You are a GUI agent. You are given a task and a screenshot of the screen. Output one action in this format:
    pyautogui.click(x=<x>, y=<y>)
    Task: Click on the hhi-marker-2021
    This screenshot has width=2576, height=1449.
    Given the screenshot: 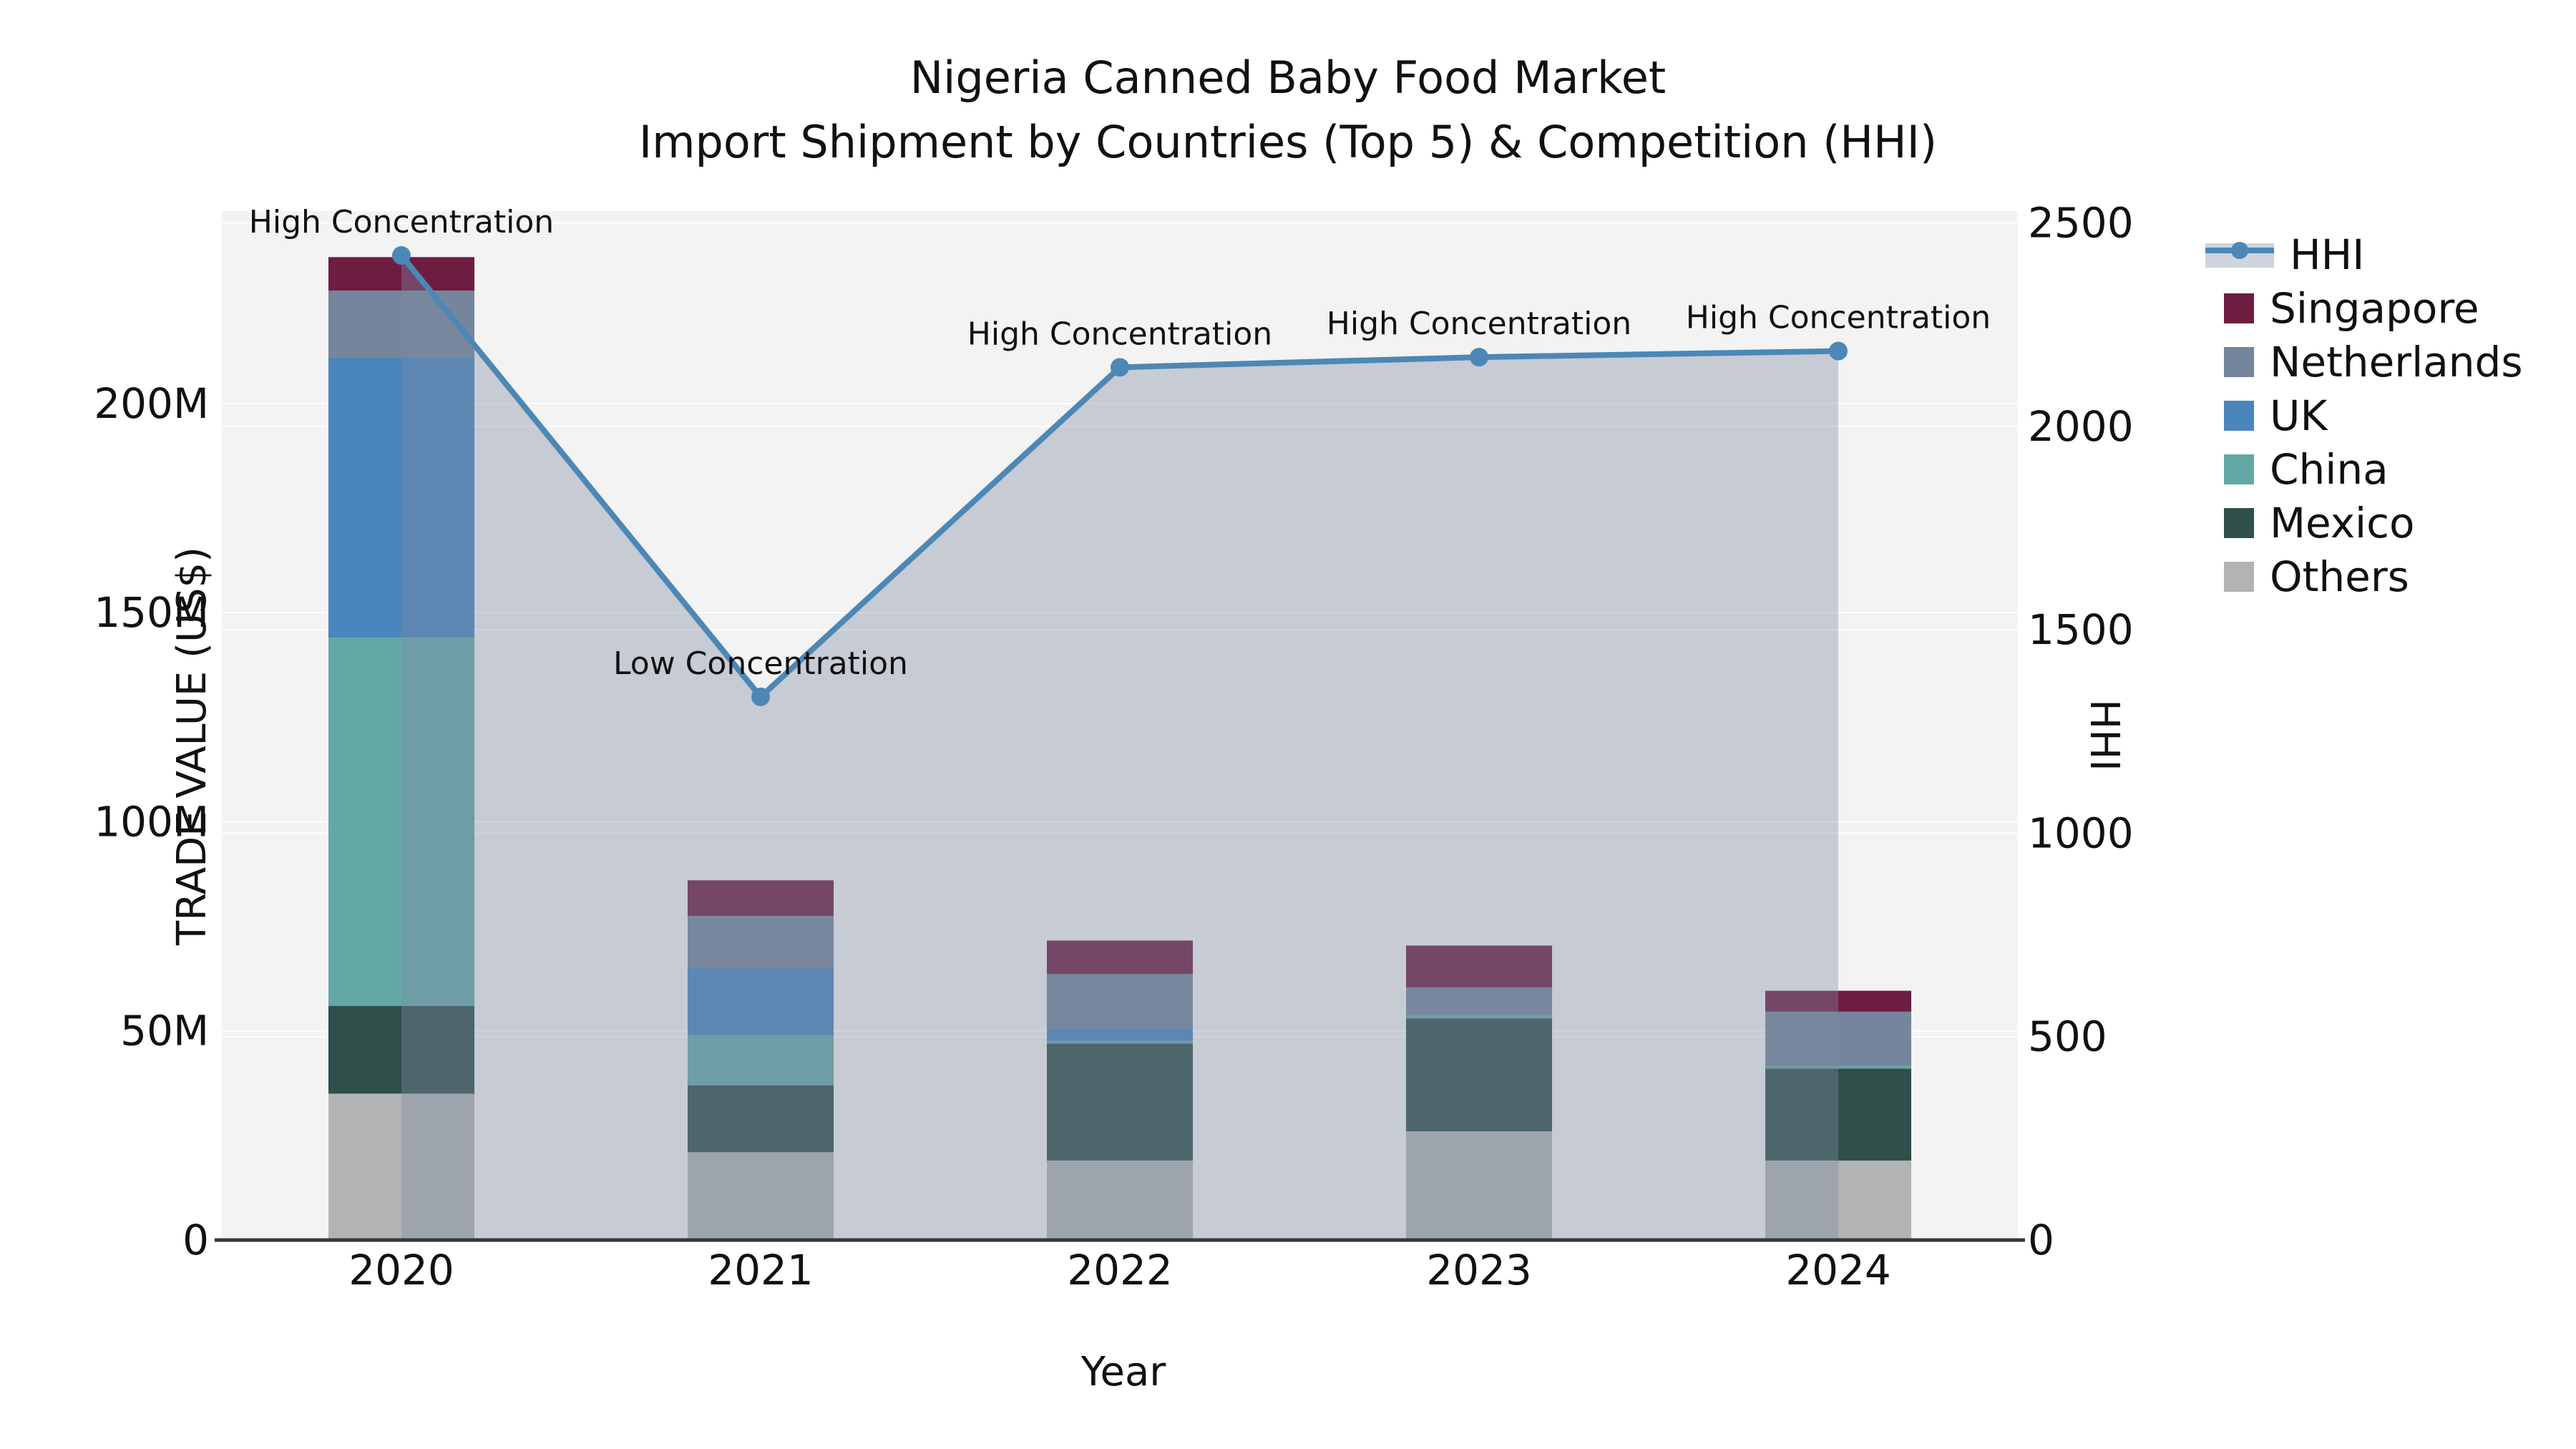 What is the action you would take?
    pyautogui.click(x=760, y=696)
    